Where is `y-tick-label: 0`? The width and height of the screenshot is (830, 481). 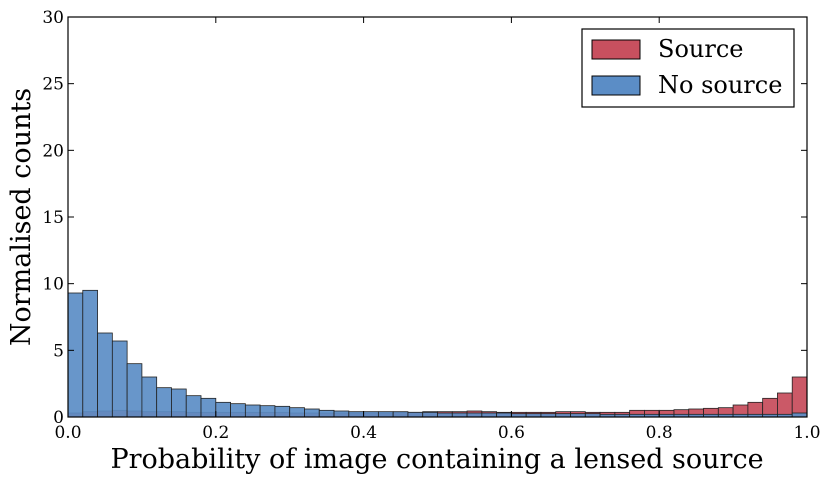
y-tick-label: 0 is located at coordinates (58, 418).